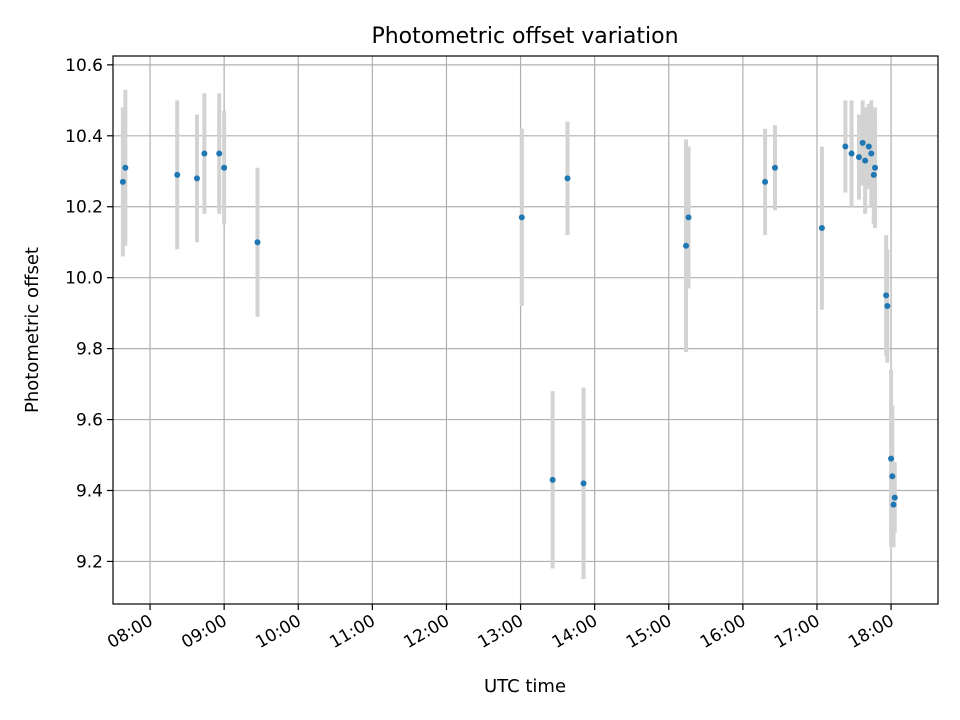 The image size is (960, 720). I want to click on y-tick-label: 9.8, so click(89, 350).